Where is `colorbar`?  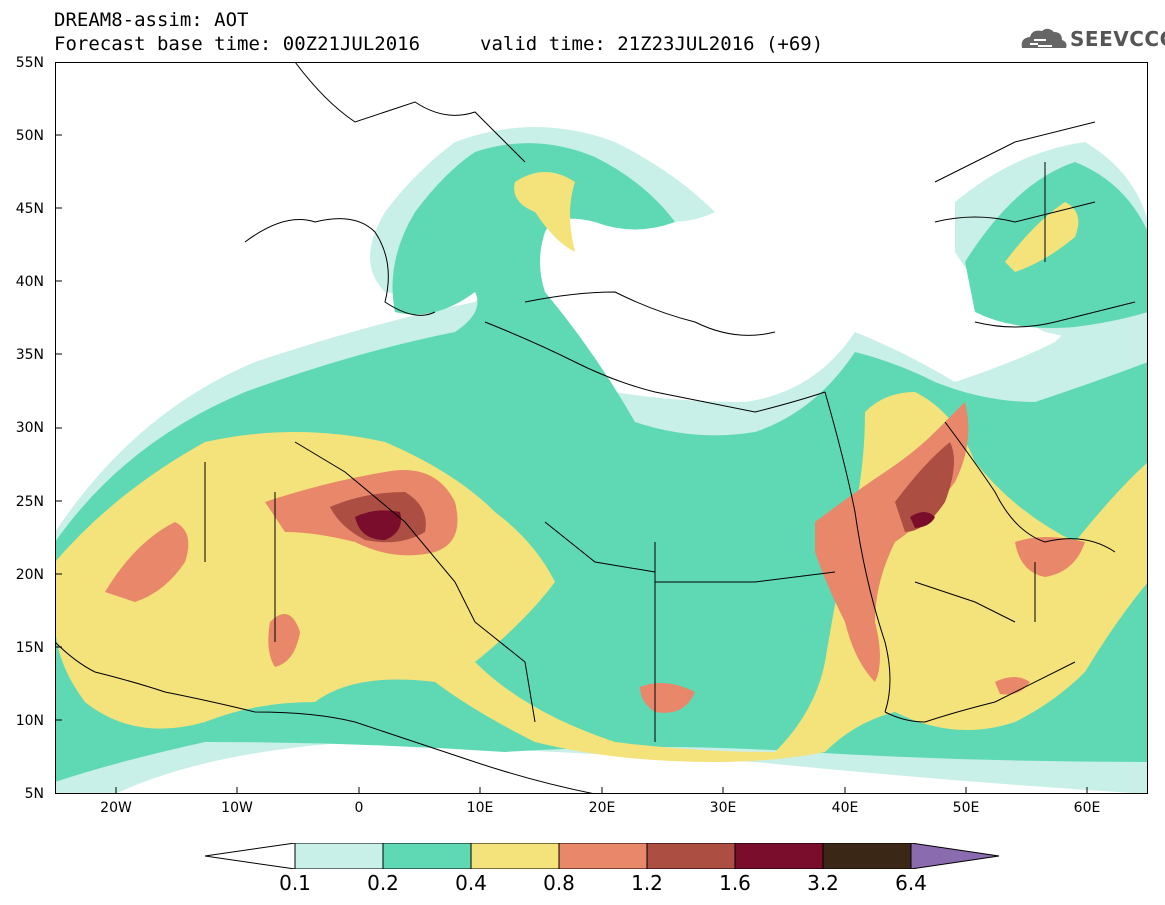 colorbar is located at coordinates (602, 856).